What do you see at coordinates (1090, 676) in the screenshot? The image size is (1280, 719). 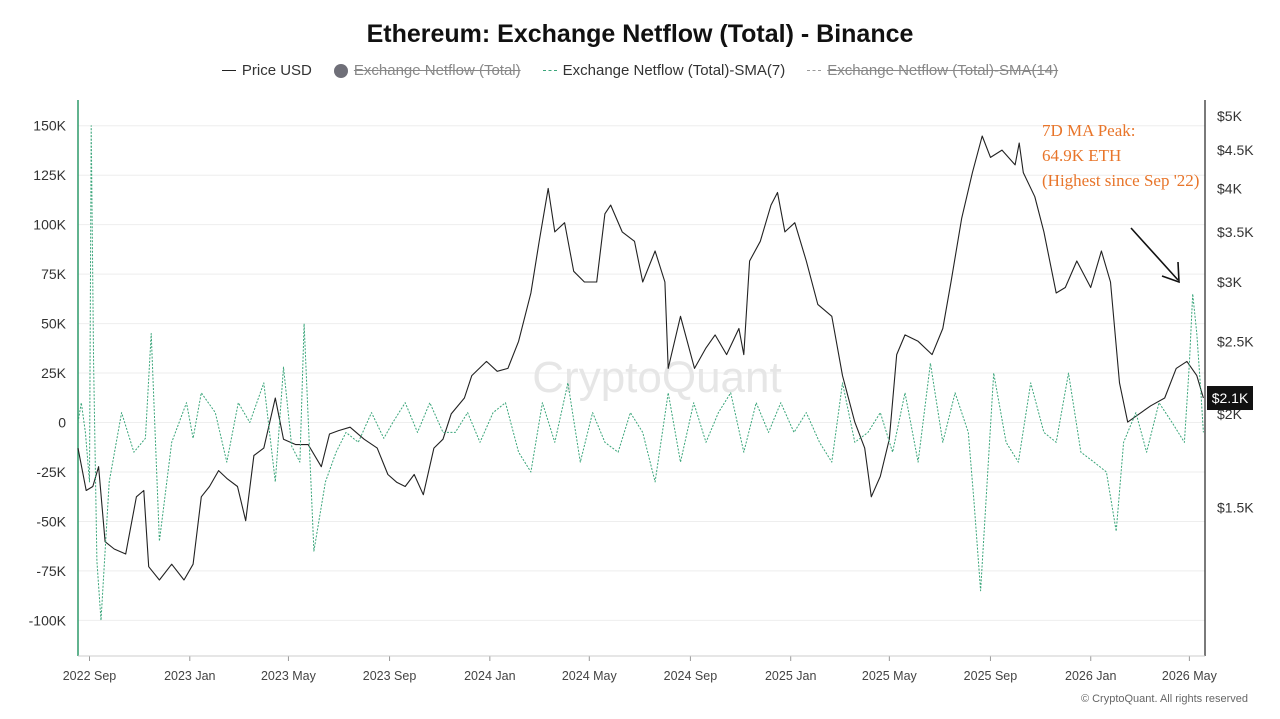 I see `x-tick-label: 2026 Jan` at bounding box center [1090, 676].